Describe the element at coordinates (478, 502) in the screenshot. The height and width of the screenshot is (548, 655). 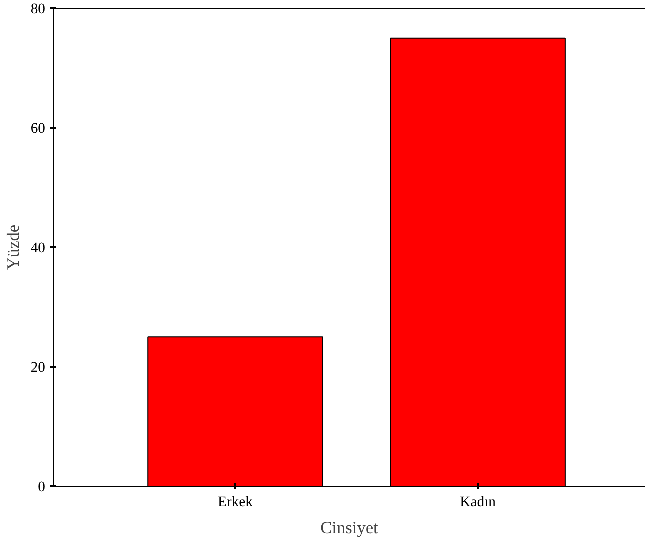
I see `x-tick-label: Kadın` at that location.